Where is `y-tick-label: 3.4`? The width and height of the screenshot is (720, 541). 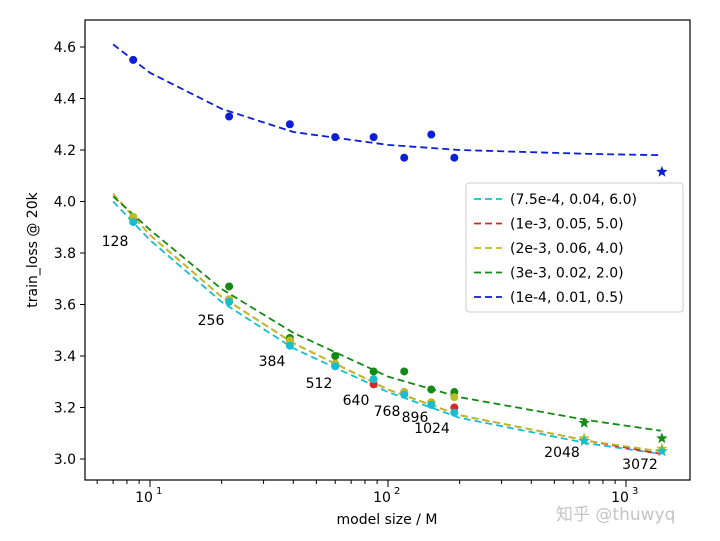 y-tick-label: 3.4 is located at coordinates (65, 357).